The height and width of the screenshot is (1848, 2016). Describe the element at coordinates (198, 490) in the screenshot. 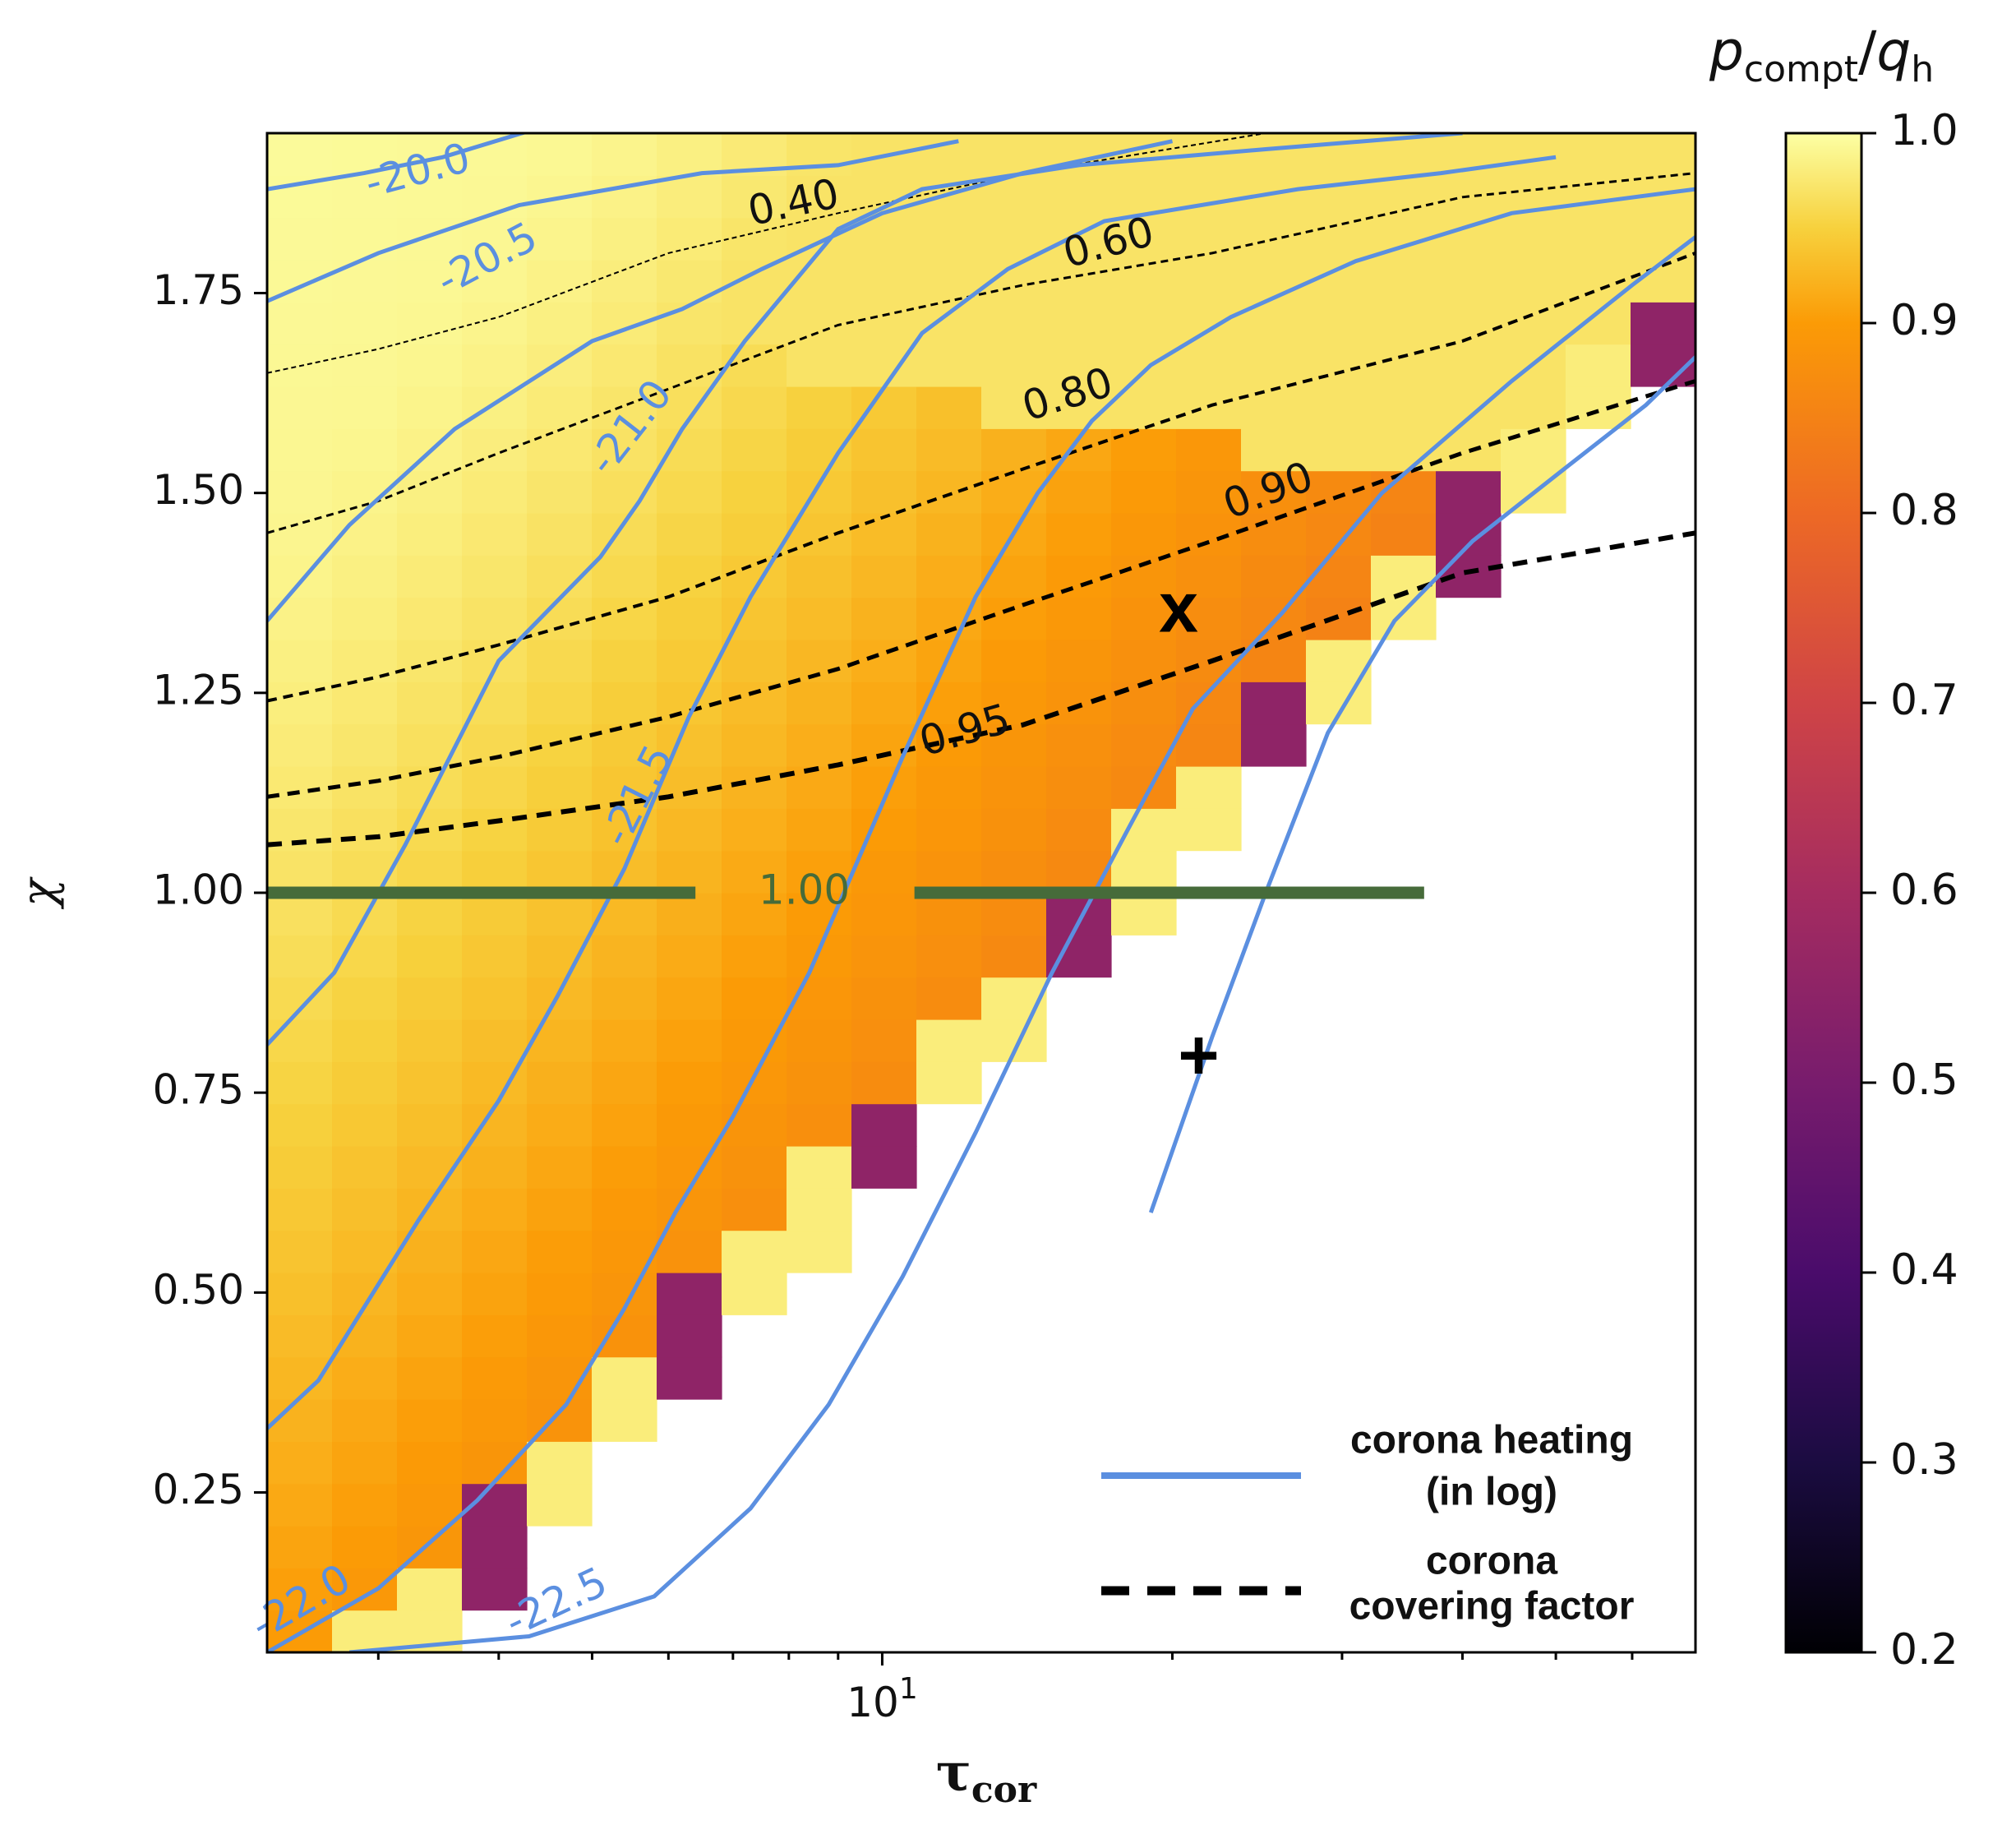

I see `y-tick-label: 1.50` at that location.